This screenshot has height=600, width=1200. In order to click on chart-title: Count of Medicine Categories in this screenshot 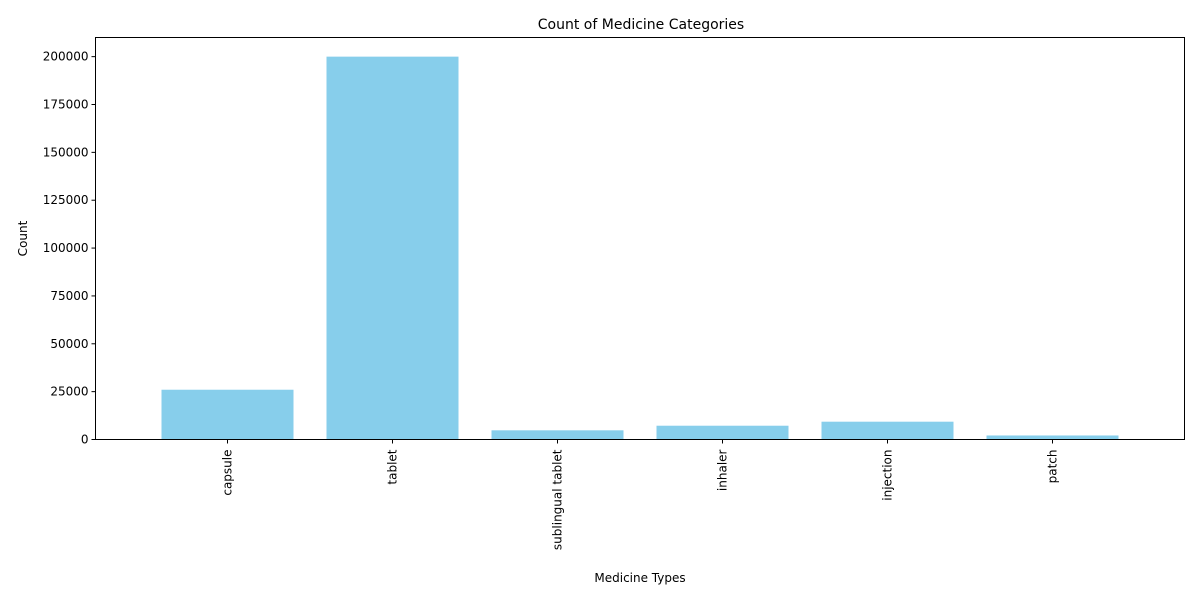, I will do `click(641, 25)`.